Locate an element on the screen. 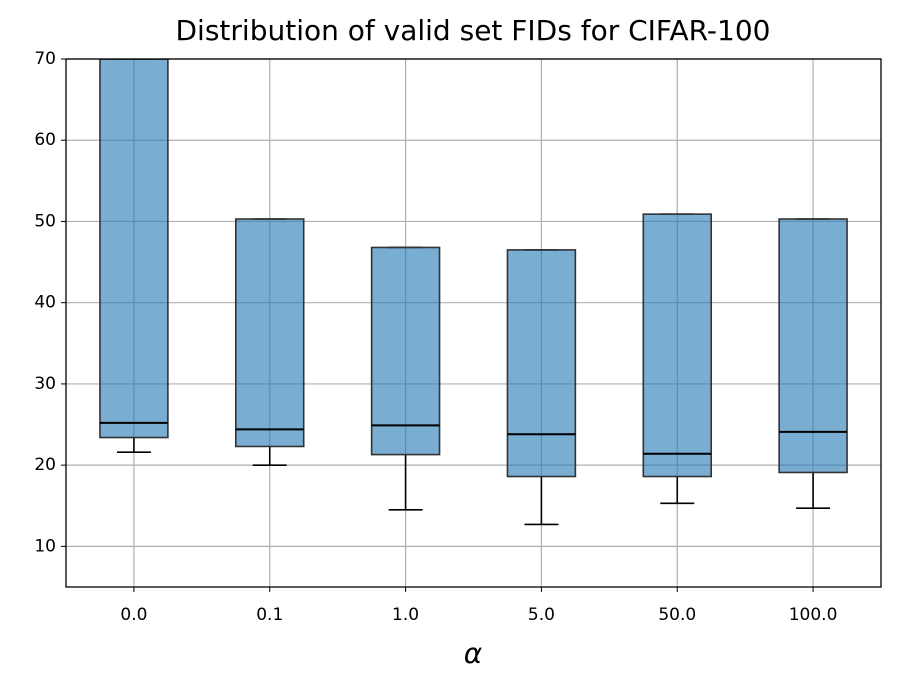  y-tick-label: 60 is located at coordinates (45, 140).